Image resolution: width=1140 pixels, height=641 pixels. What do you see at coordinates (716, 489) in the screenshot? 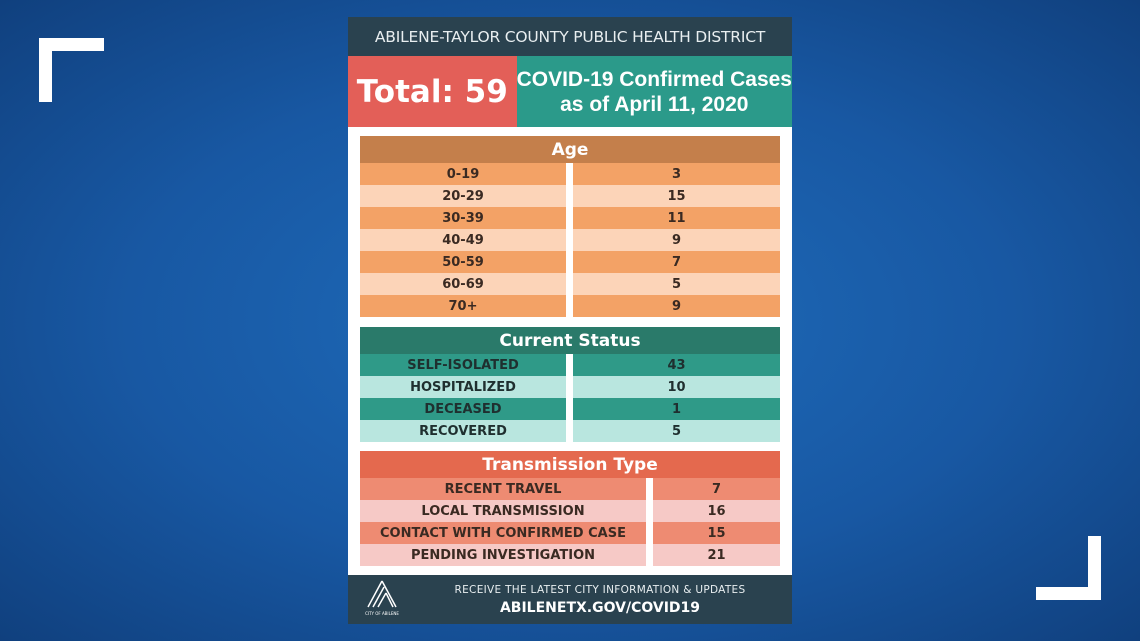
I see `transmission-value: 7` at bounding box center [716, 489].